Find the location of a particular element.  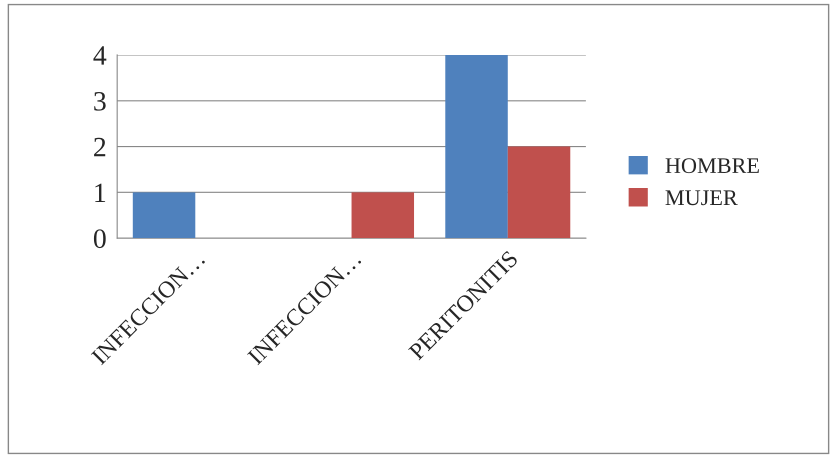

y-tick-label: 2 is located at coordinates (100, 147).